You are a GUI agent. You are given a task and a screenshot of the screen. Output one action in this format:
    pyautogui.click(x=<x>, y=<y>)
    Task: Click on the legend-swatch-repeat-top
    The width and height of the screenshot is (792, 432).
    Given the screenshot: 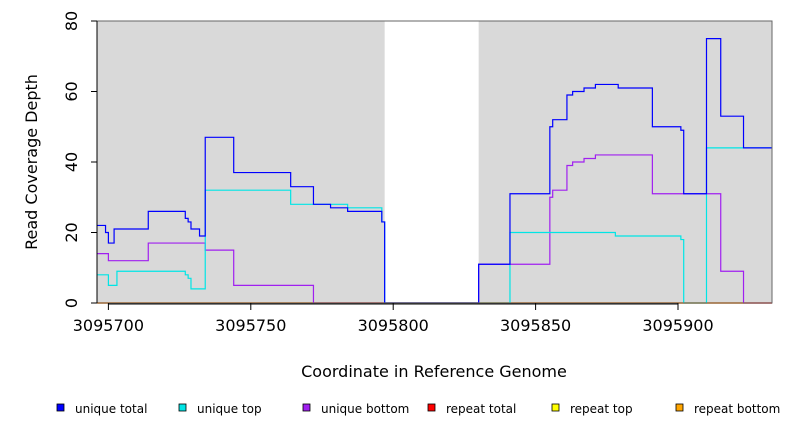 What is the action you would take?
    pyautogui.click(x=555, y=407)
    